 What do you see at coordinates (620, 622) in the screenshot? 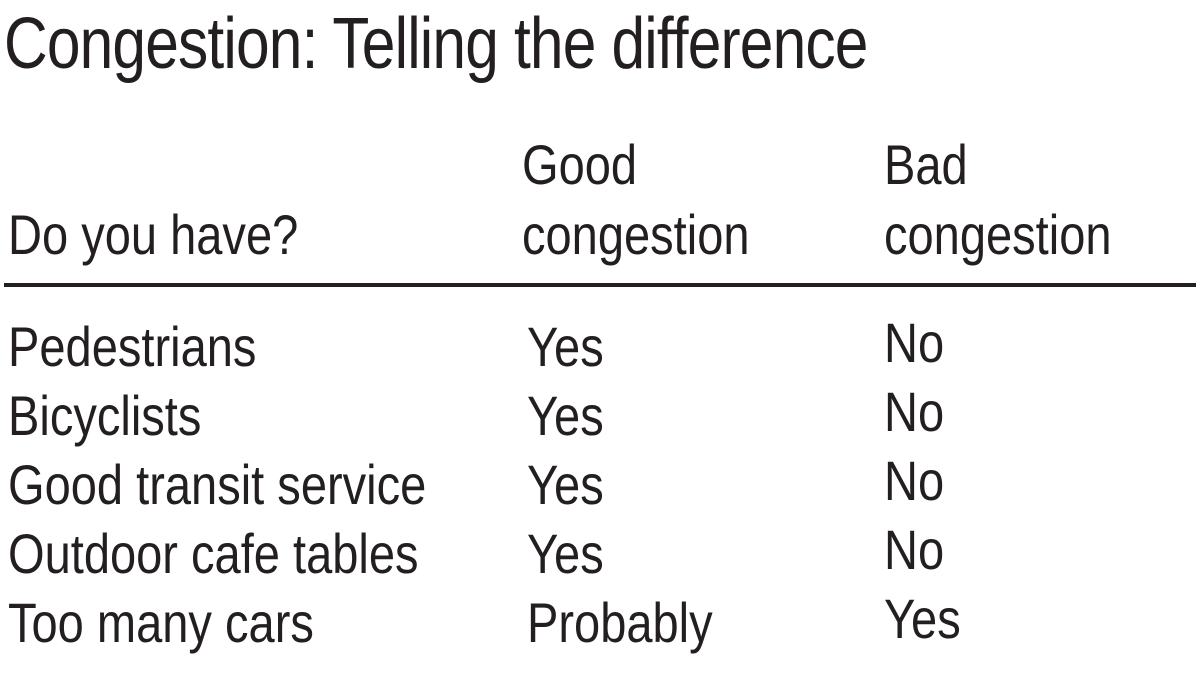
I see `row-good-value: Probably` at bounding box center [620, 622].